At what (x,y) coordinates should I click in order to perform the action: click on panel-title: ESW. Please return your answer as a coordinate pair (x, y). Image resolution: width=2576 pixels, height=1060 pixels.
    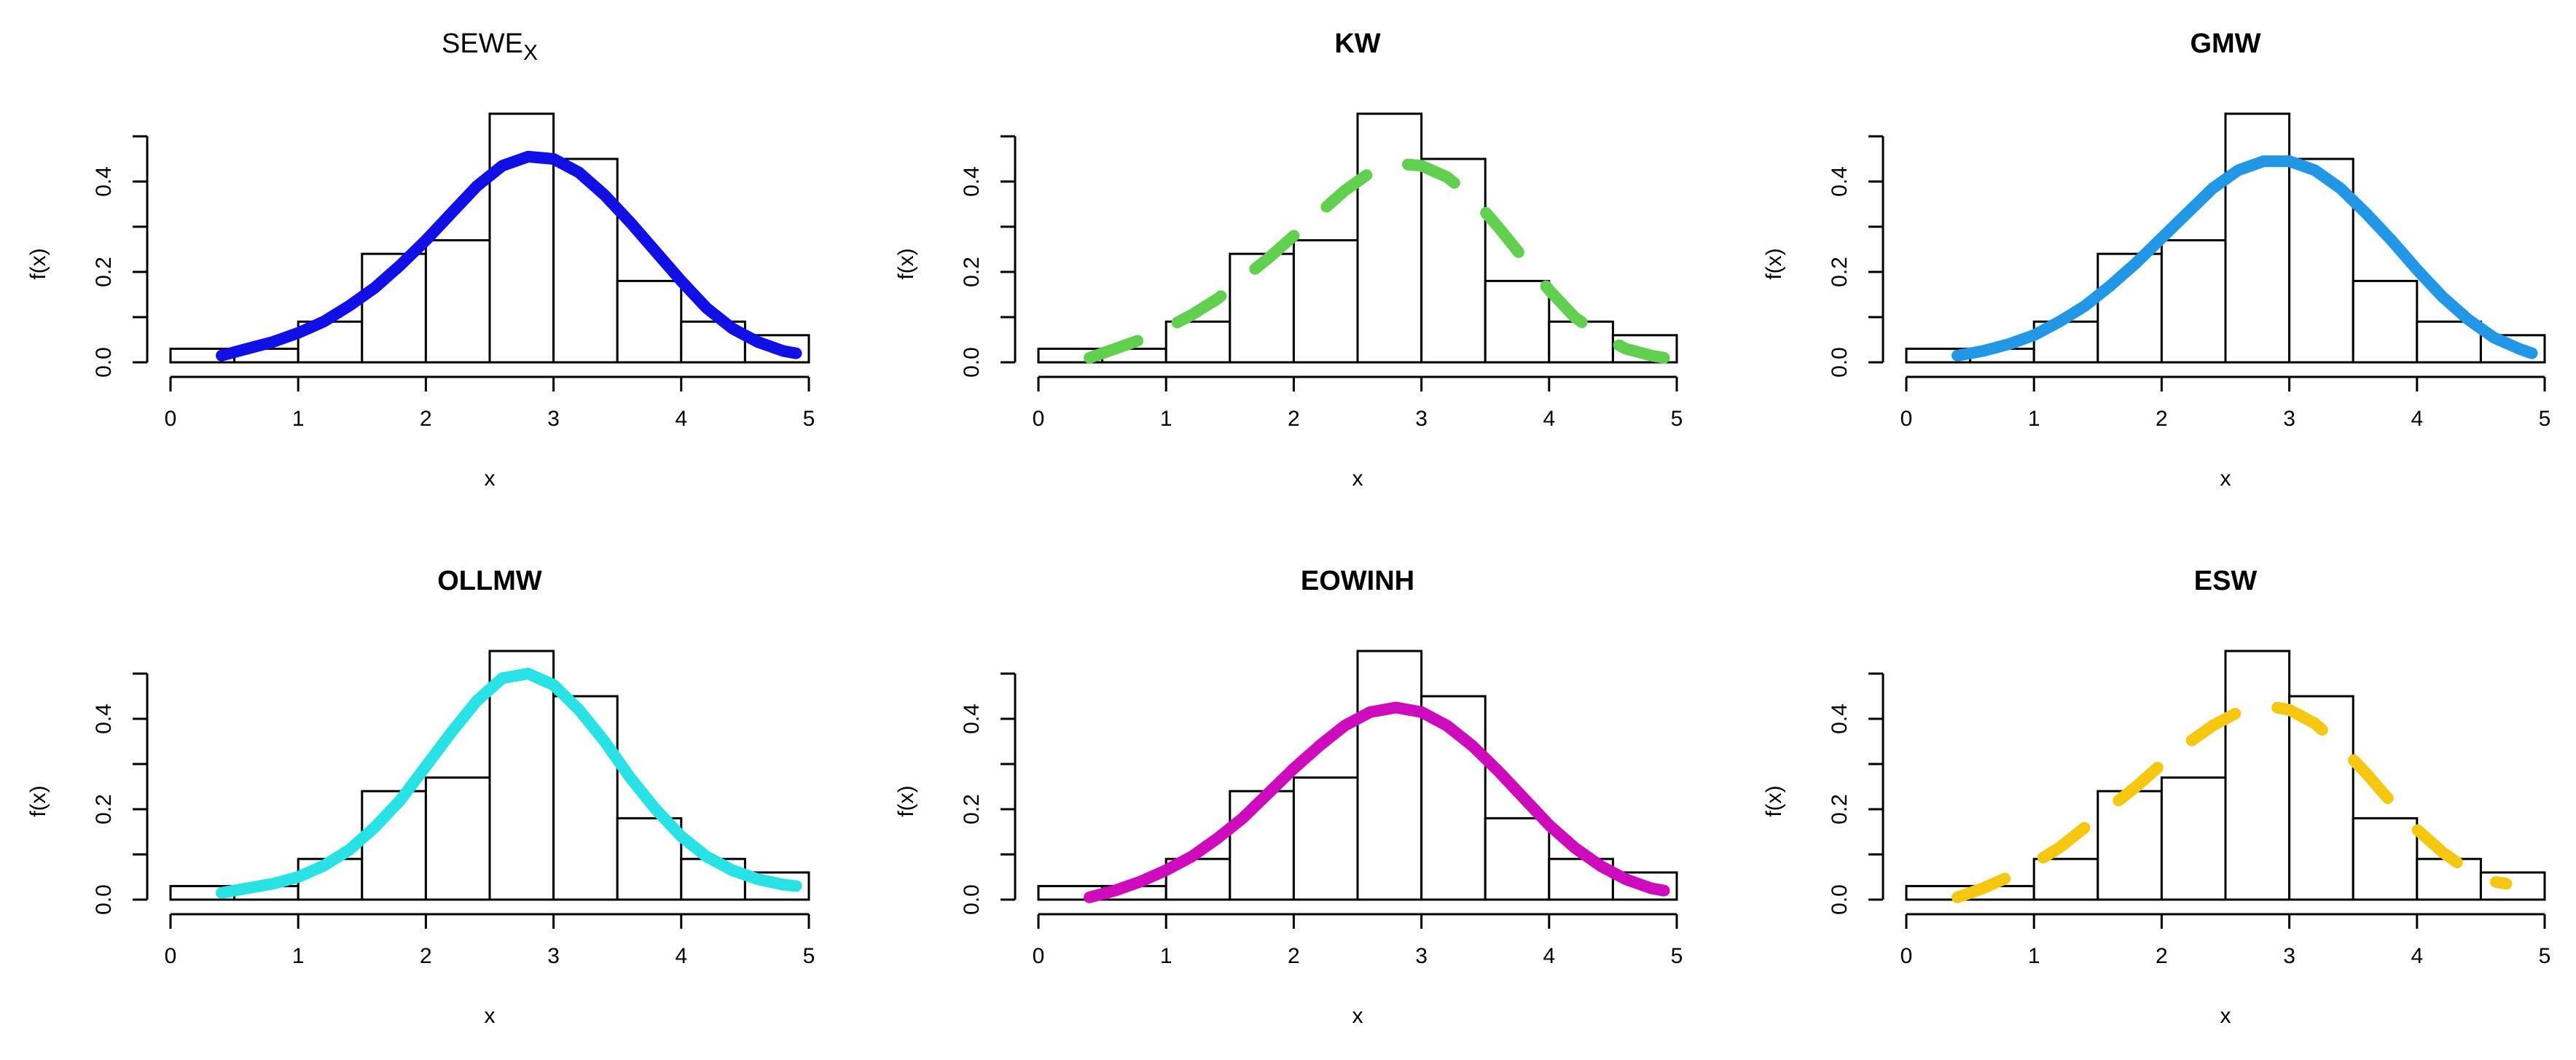
    Looking at the image, I should click on (2226, 581).